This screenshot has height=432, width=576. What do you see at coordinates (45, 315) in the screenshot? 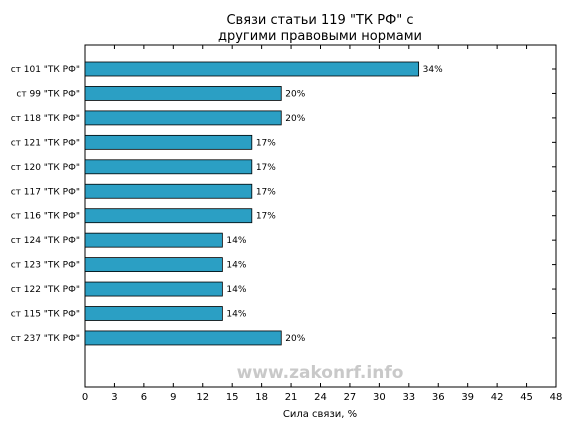
I see `category-label: ст 115 "ТК РФ"` at bounding box center [45, 315].